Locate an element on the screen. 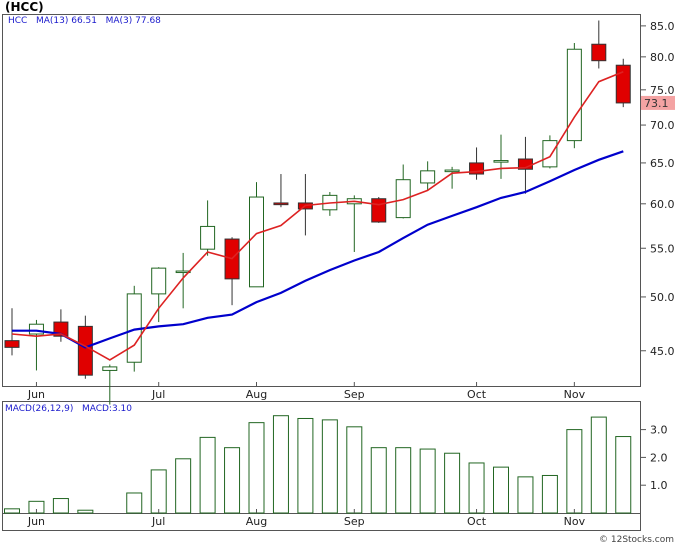  macd-month-label: Jul is located at coordinates (158, 521).